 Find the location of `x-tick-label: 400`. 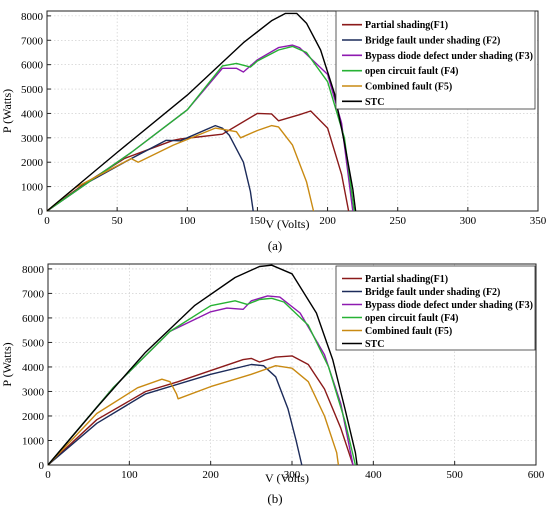

x-tick-label: 400 is located at coordinates (373, 475).